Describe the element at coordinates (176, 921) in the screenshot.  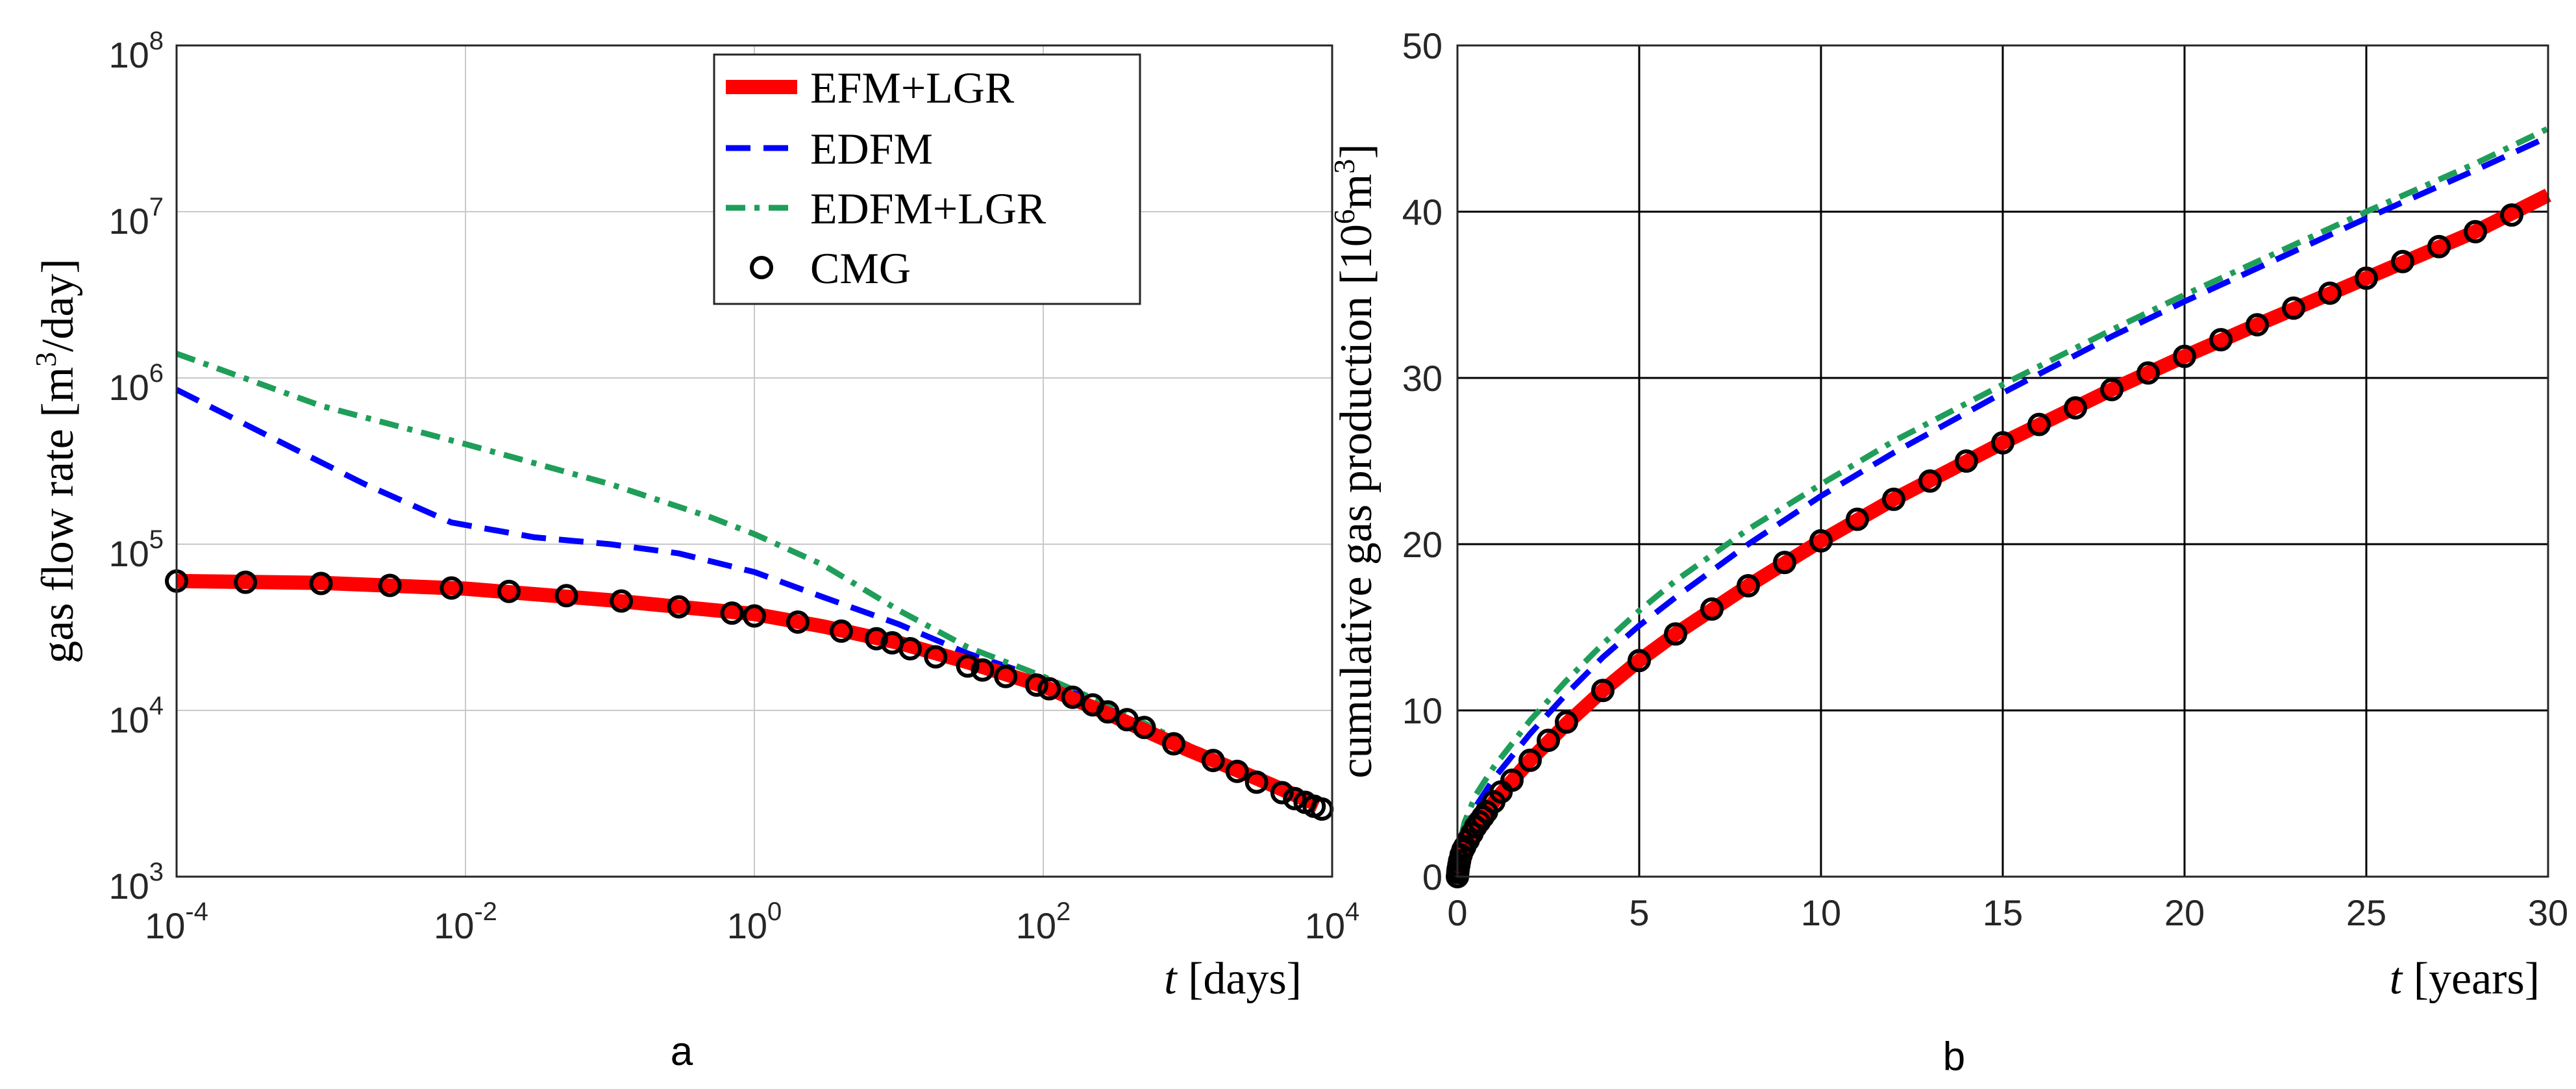
I see `x-tick-label-a: 10⁻⁴` at that location.